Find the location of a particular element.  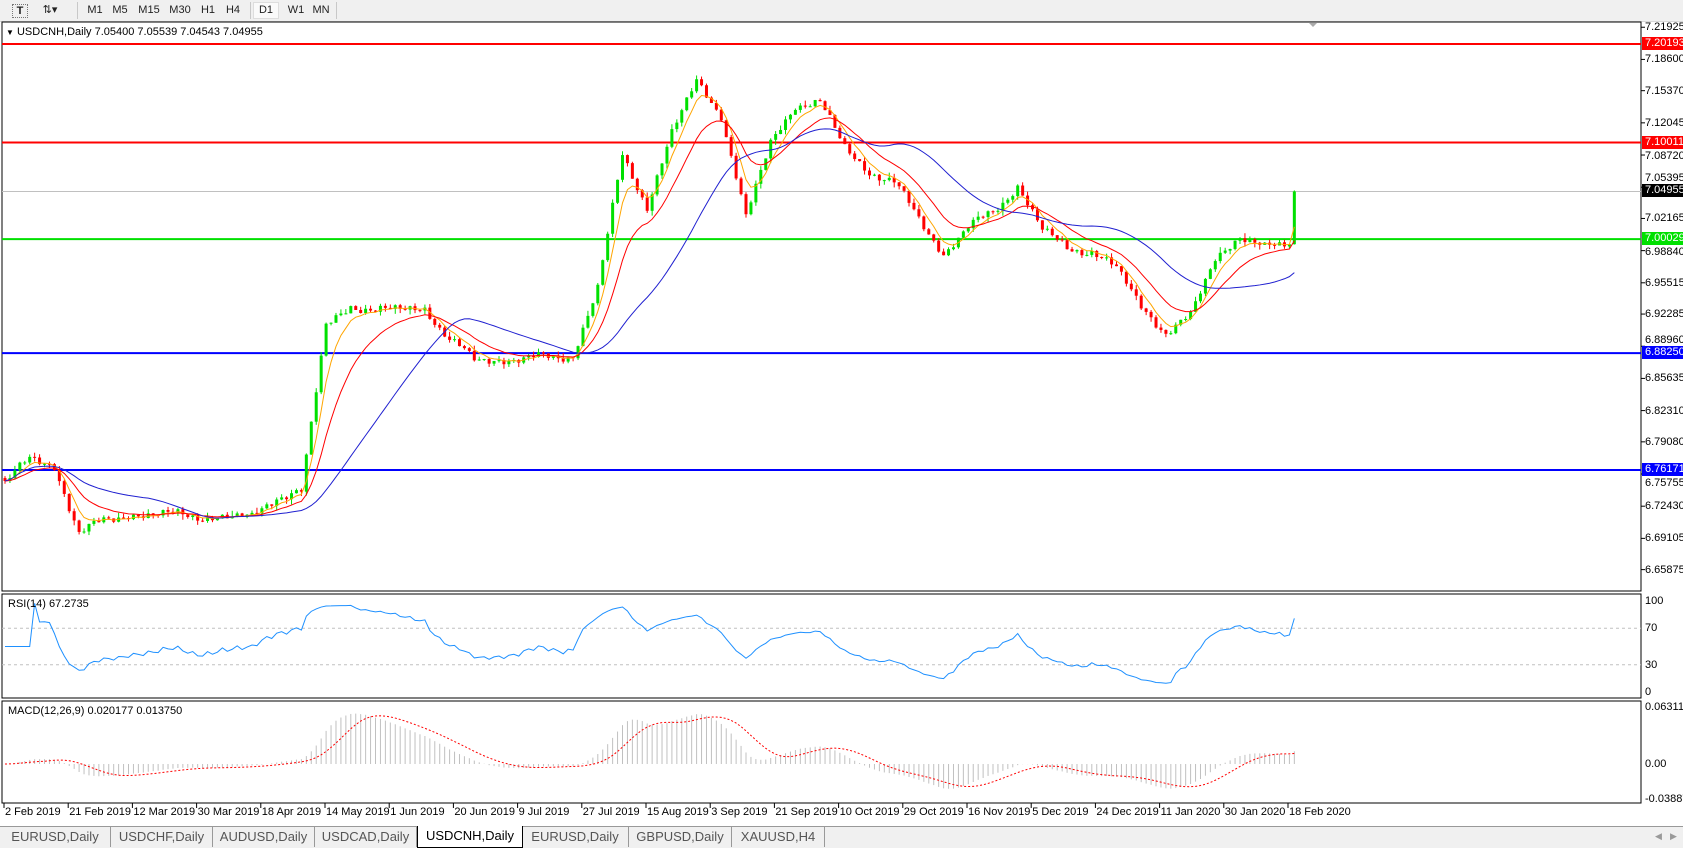

collapse-triangle-icon: ▼ is located at coordinates (10, 32).